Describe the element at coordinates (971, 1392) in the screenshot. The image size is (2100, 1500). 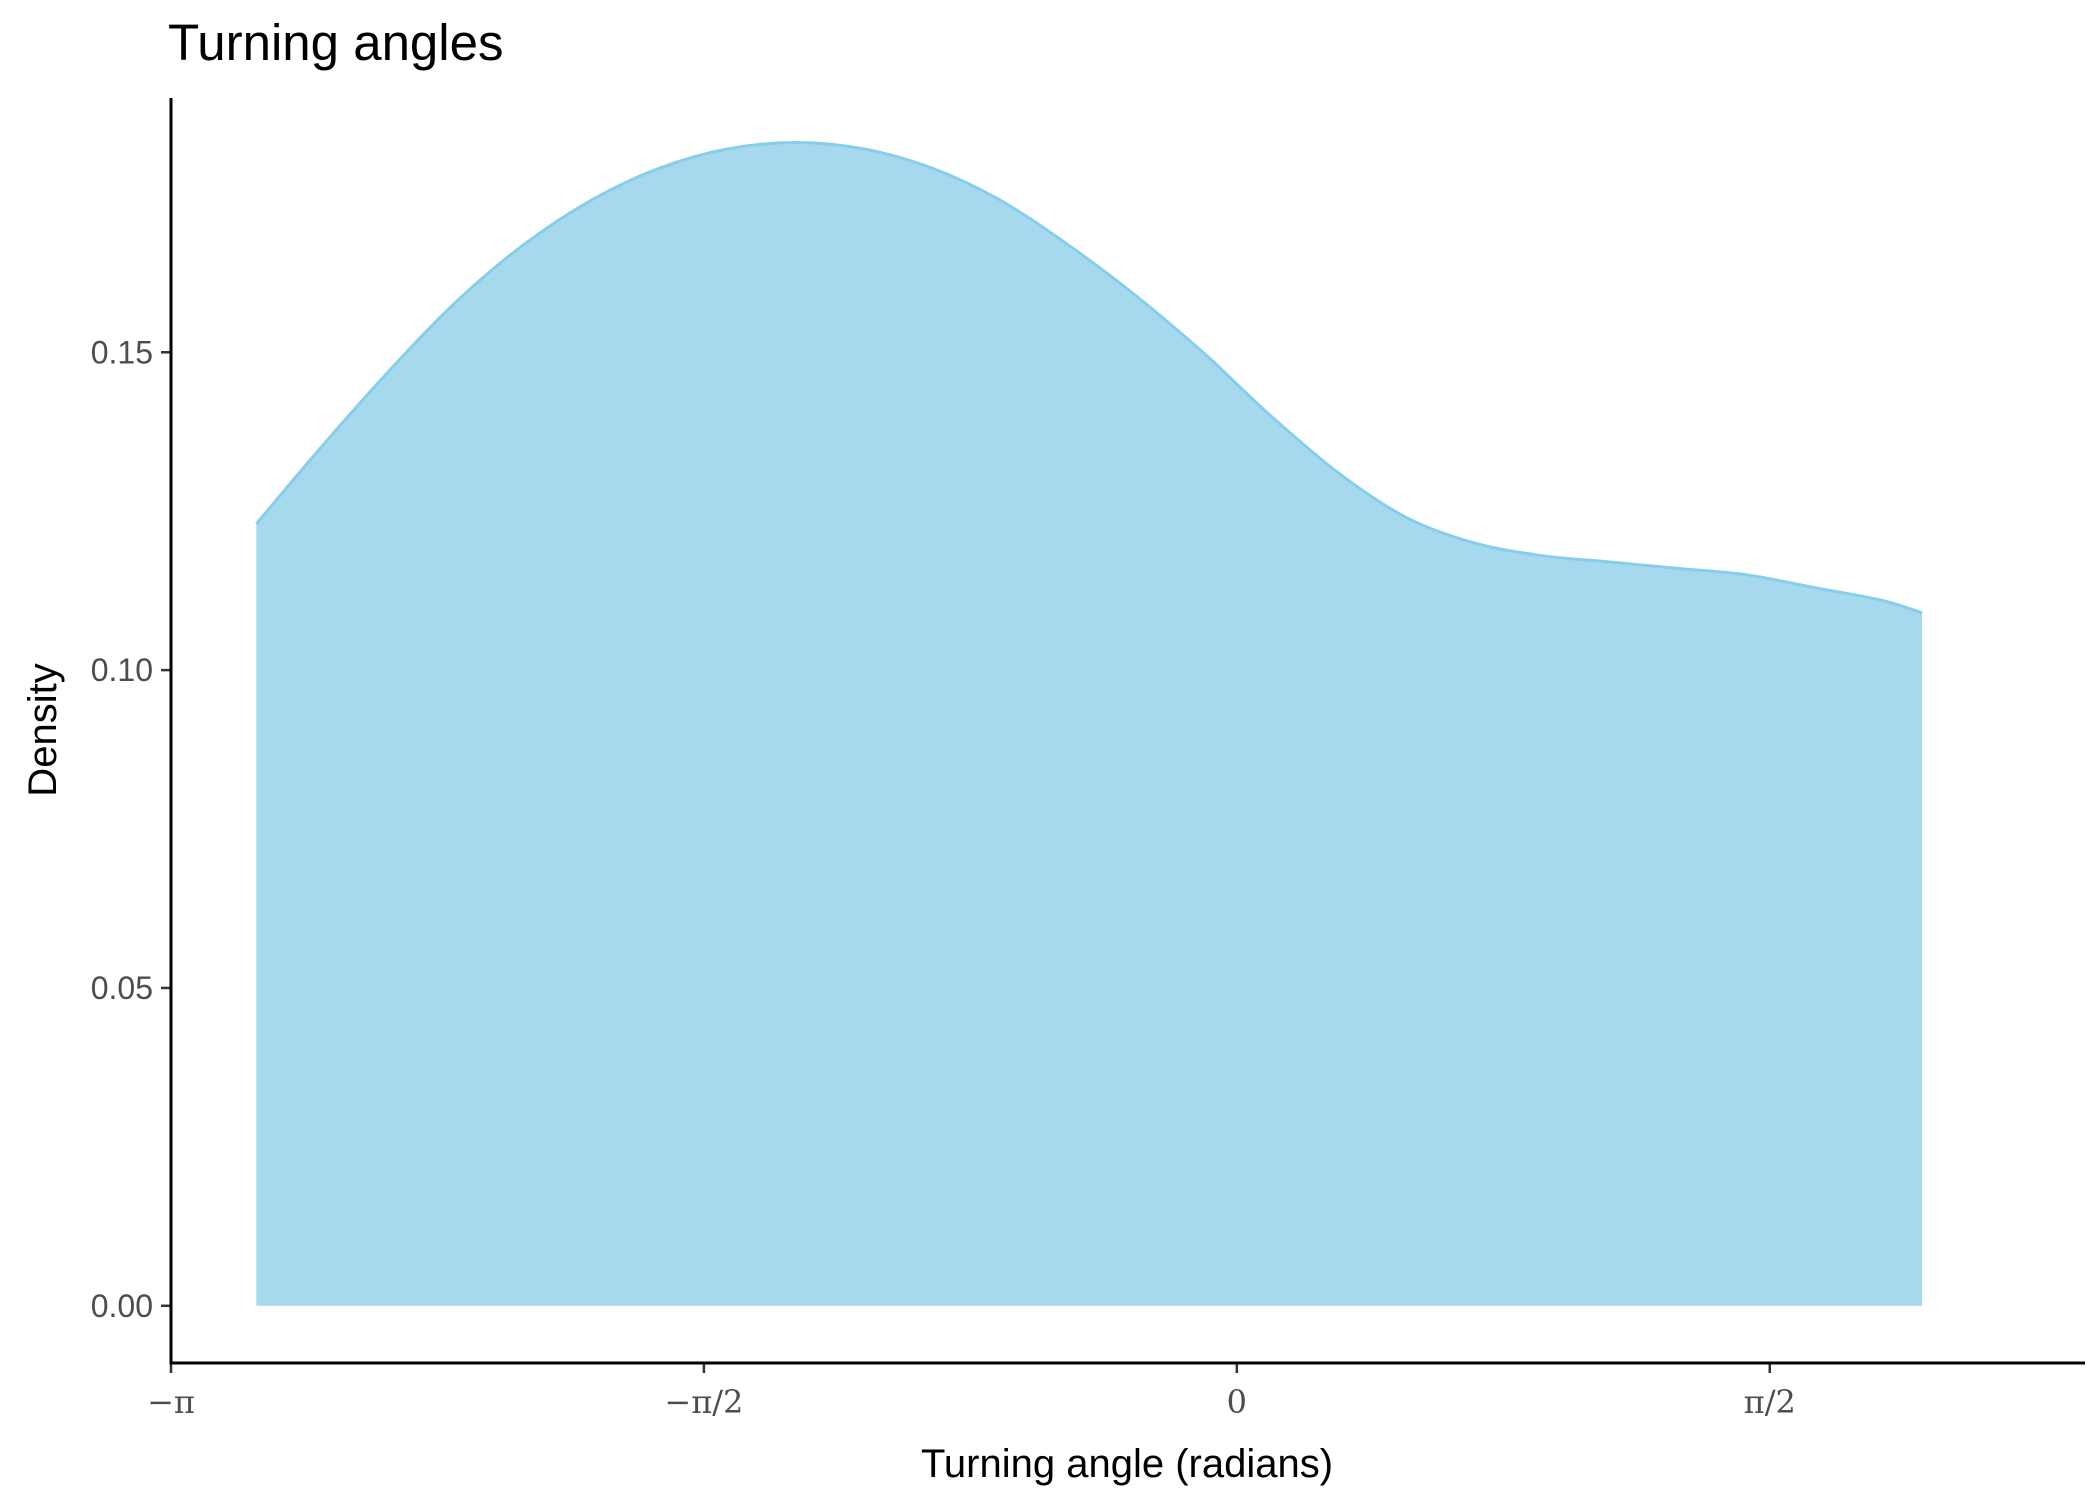
I see `x-axis-ticks: −π −π/2 0 π/2` at that location.